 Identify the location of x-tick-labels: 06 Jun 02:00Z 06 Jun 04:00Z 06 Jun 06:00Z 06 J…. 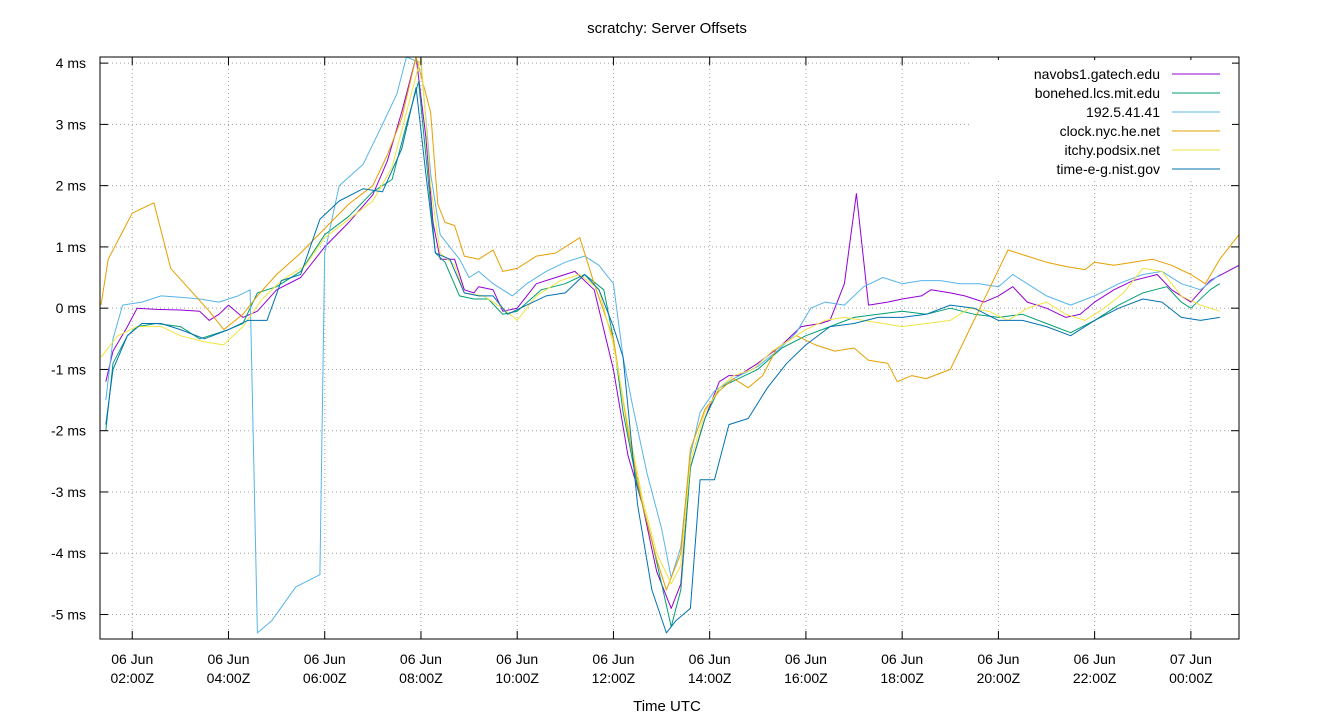
(661, 668).